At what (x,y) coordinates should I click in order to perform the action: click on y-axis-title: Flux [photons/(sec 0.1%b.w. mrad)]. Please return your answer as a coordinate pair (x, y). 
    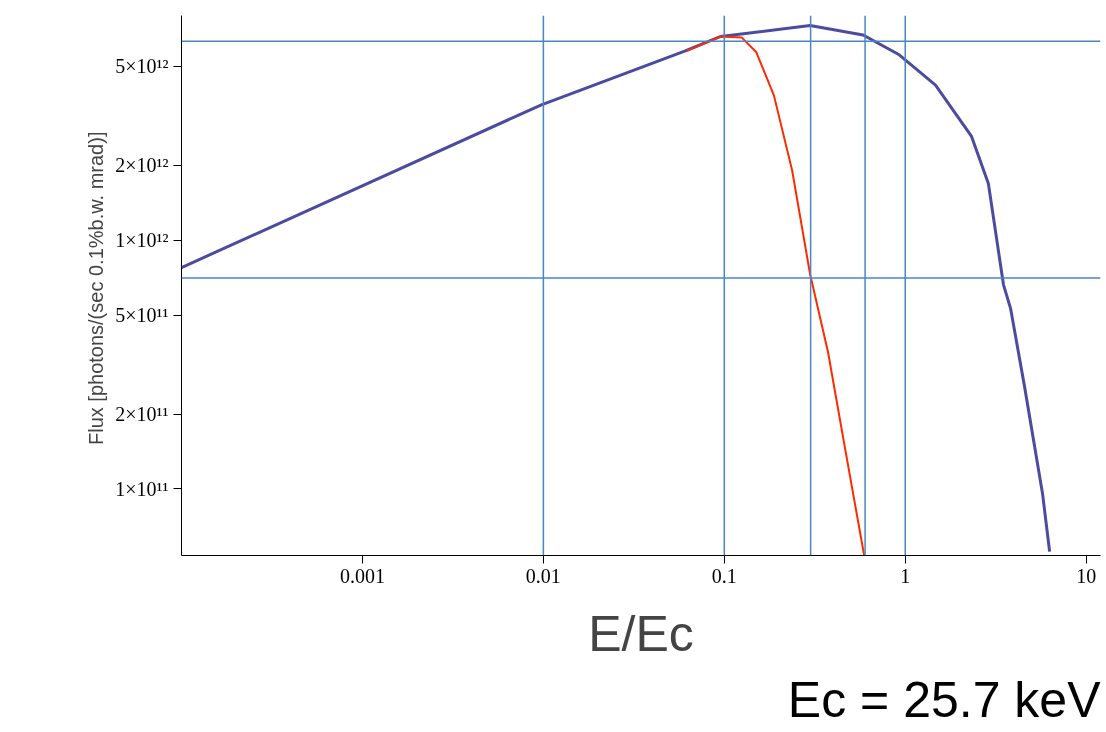
    Looking at the image, I should click on (96, 288).